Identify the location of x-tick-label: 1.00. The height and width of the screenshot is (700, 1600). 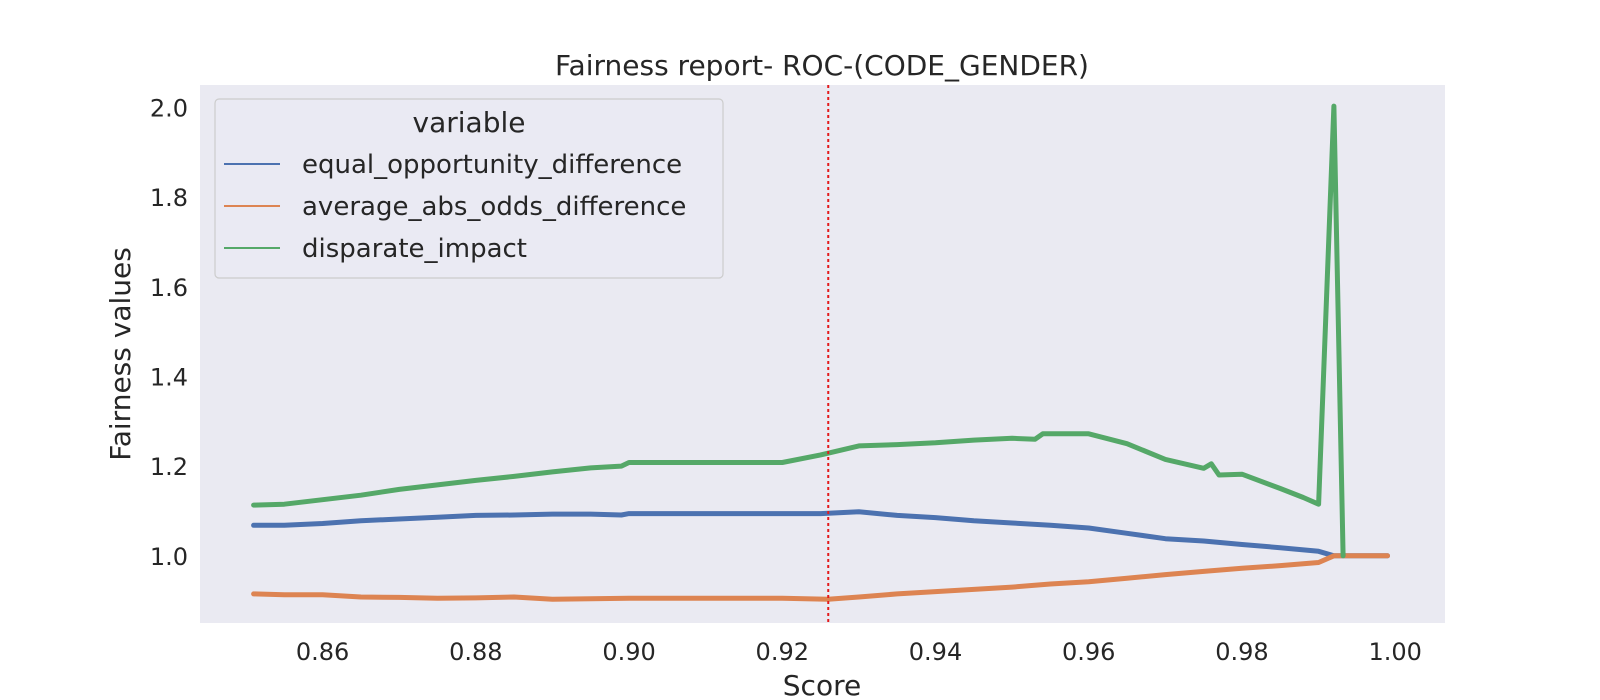
(1394, 652).